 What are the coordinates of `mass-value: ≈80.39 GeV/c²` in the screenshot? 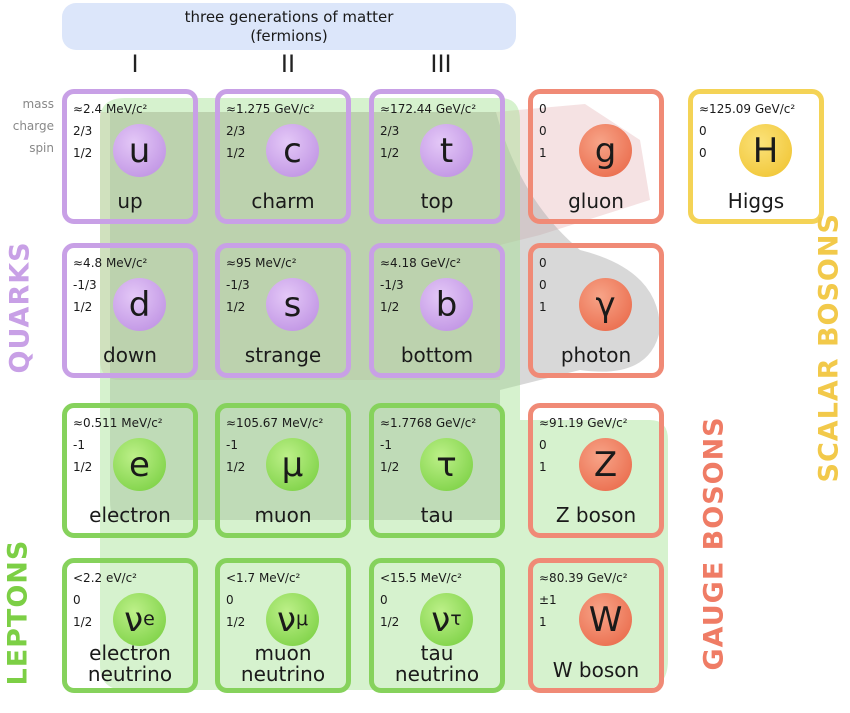 It's located at (583, 578).